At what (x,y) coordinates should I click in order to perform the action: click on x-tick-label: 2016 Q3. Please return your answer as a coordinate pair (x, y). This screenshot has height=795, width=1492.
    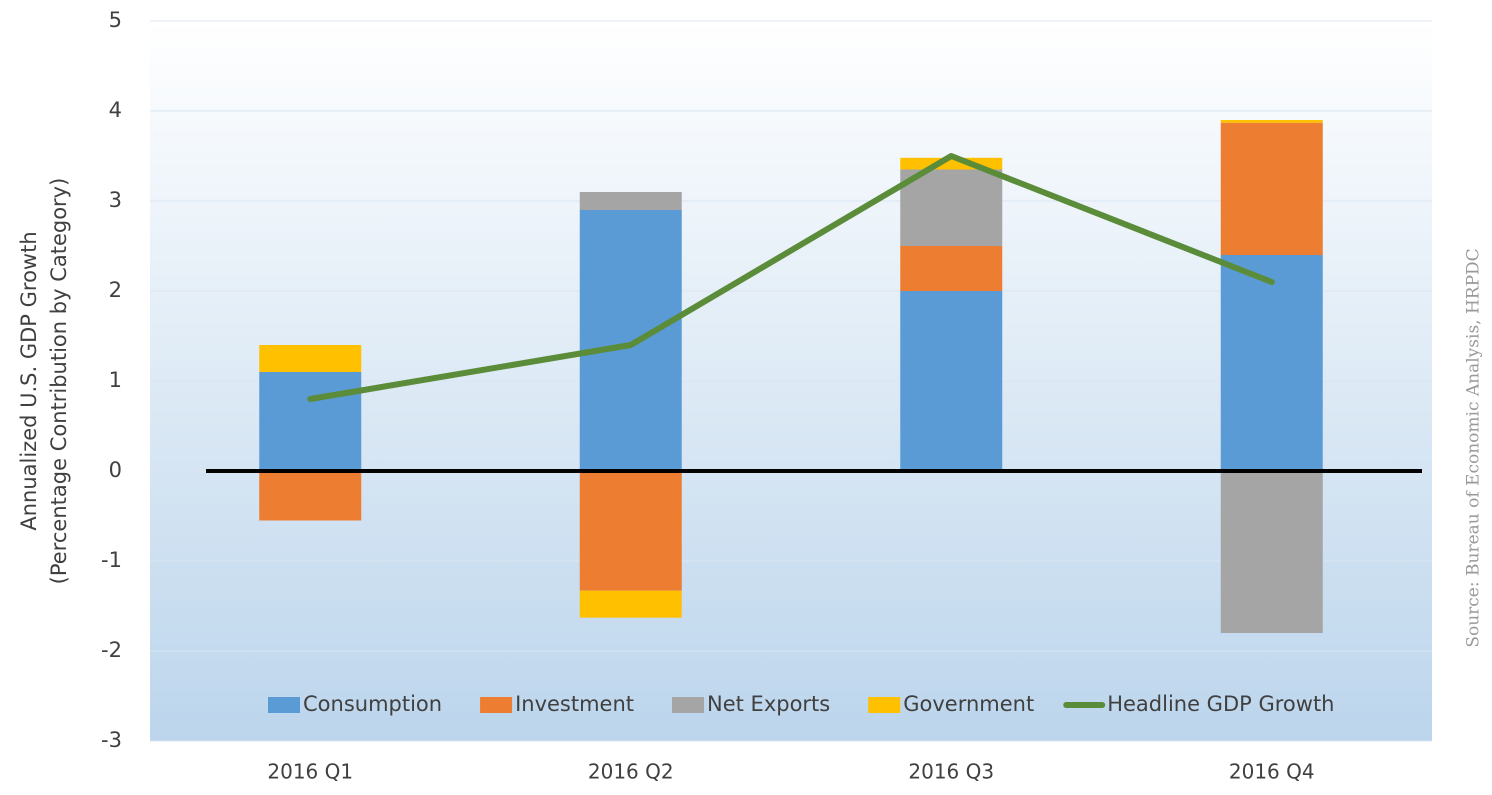
    Looking at the image, I should click on (951, 772).